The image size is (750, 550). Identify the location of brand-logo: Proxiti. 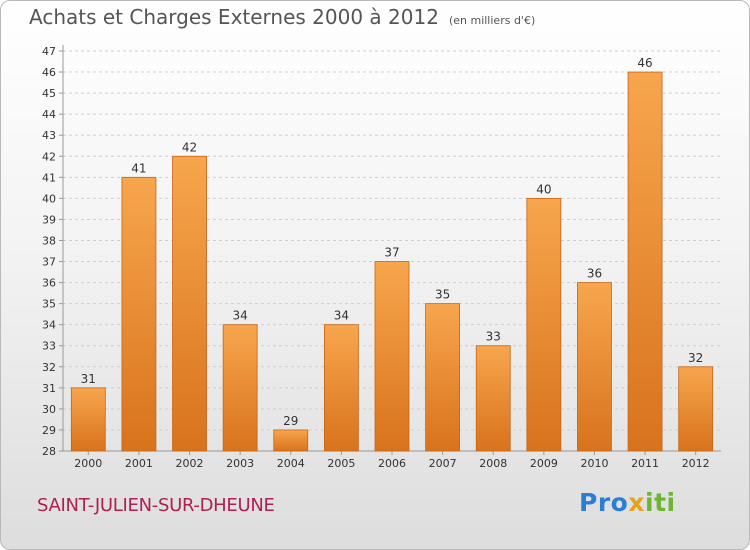
(627, 502).